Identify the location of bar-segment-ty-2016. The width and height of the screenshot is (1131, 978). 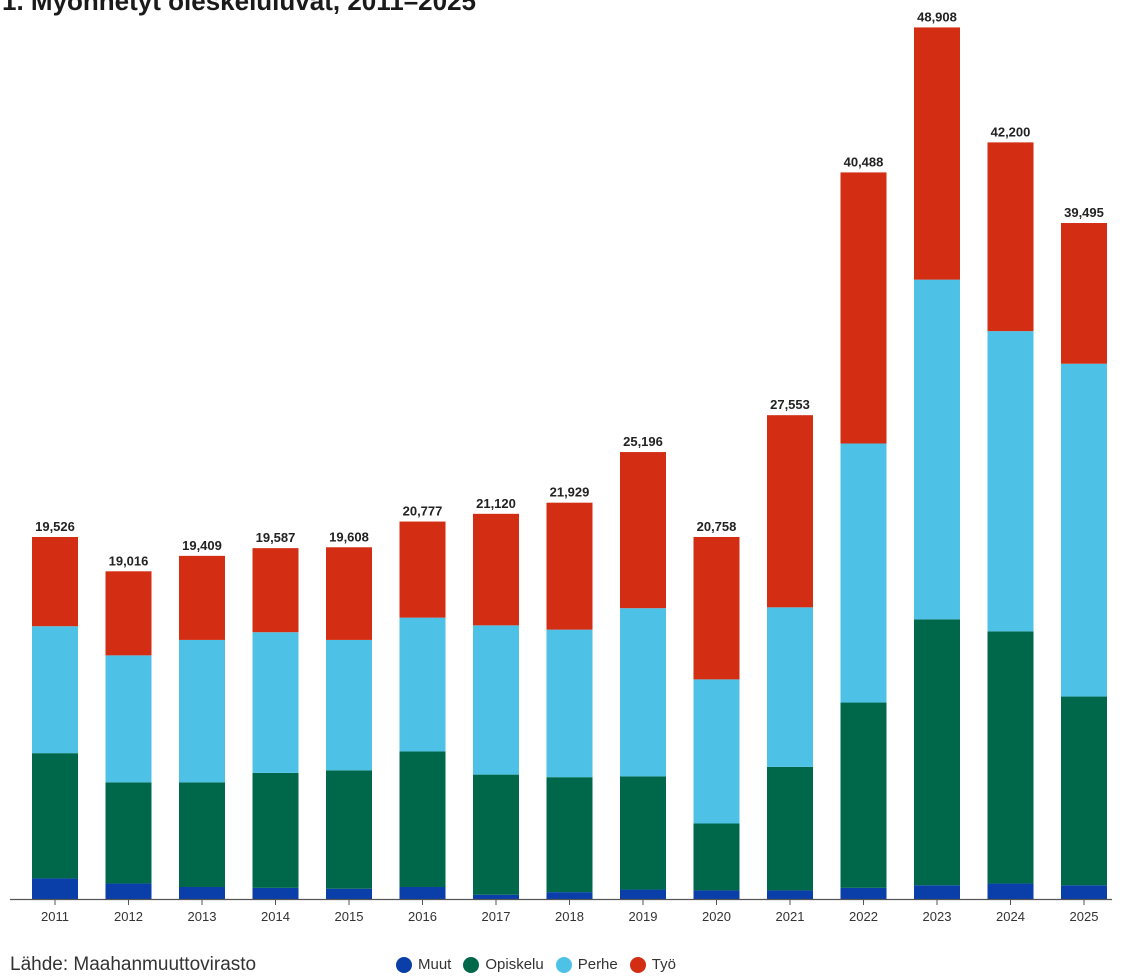
(422, 569).